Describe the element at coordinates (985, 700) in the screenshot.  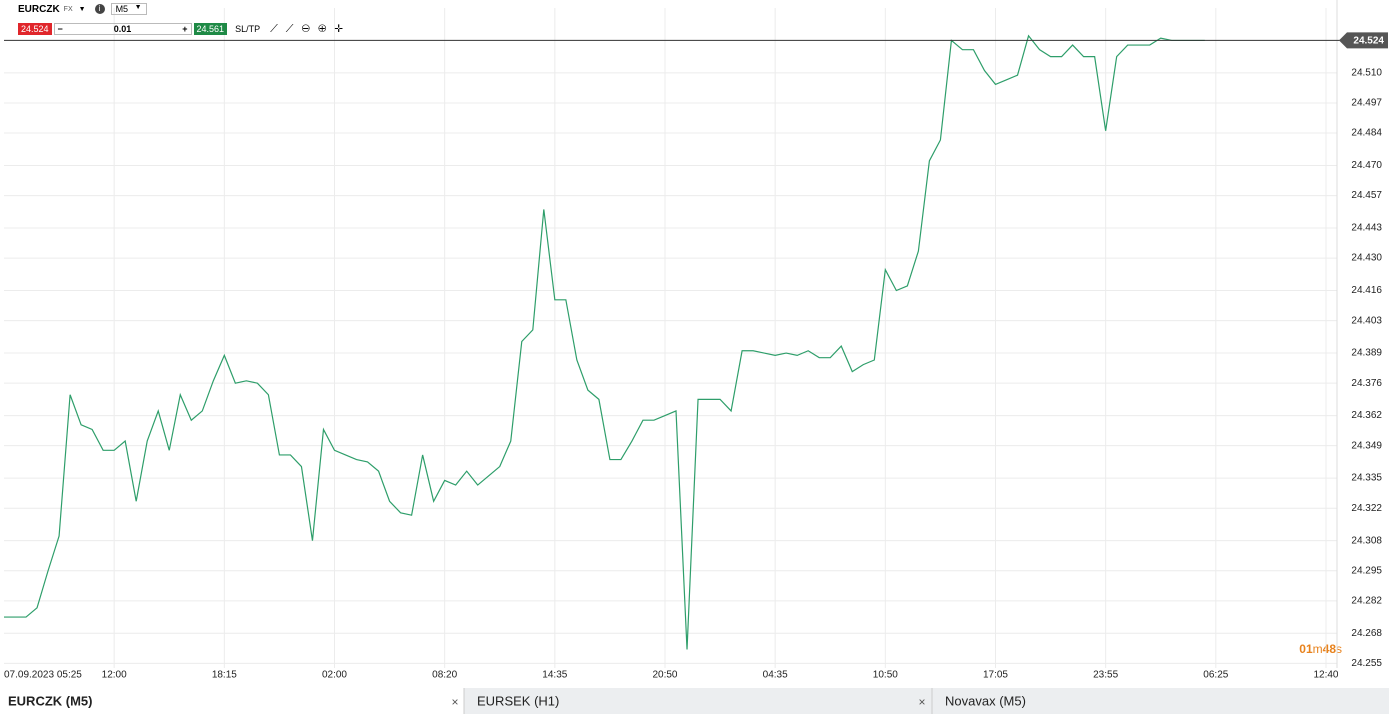
I see `tab-label: Novavax (M5)` at that location.